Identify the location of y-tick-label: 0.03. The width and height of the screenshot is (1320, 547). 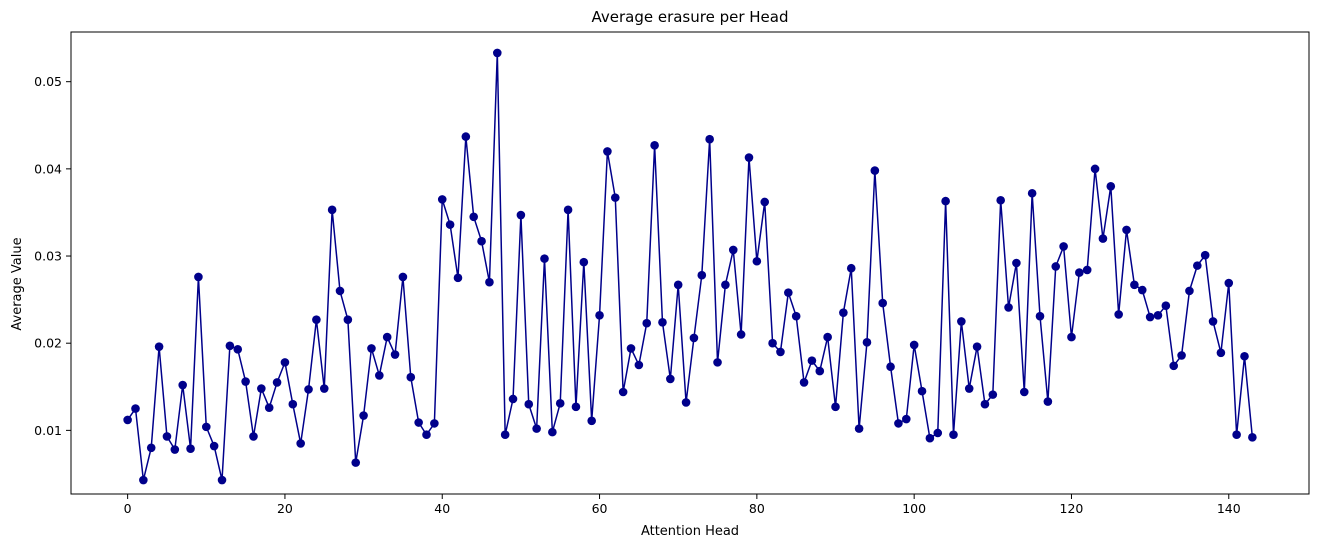
(48, 256).